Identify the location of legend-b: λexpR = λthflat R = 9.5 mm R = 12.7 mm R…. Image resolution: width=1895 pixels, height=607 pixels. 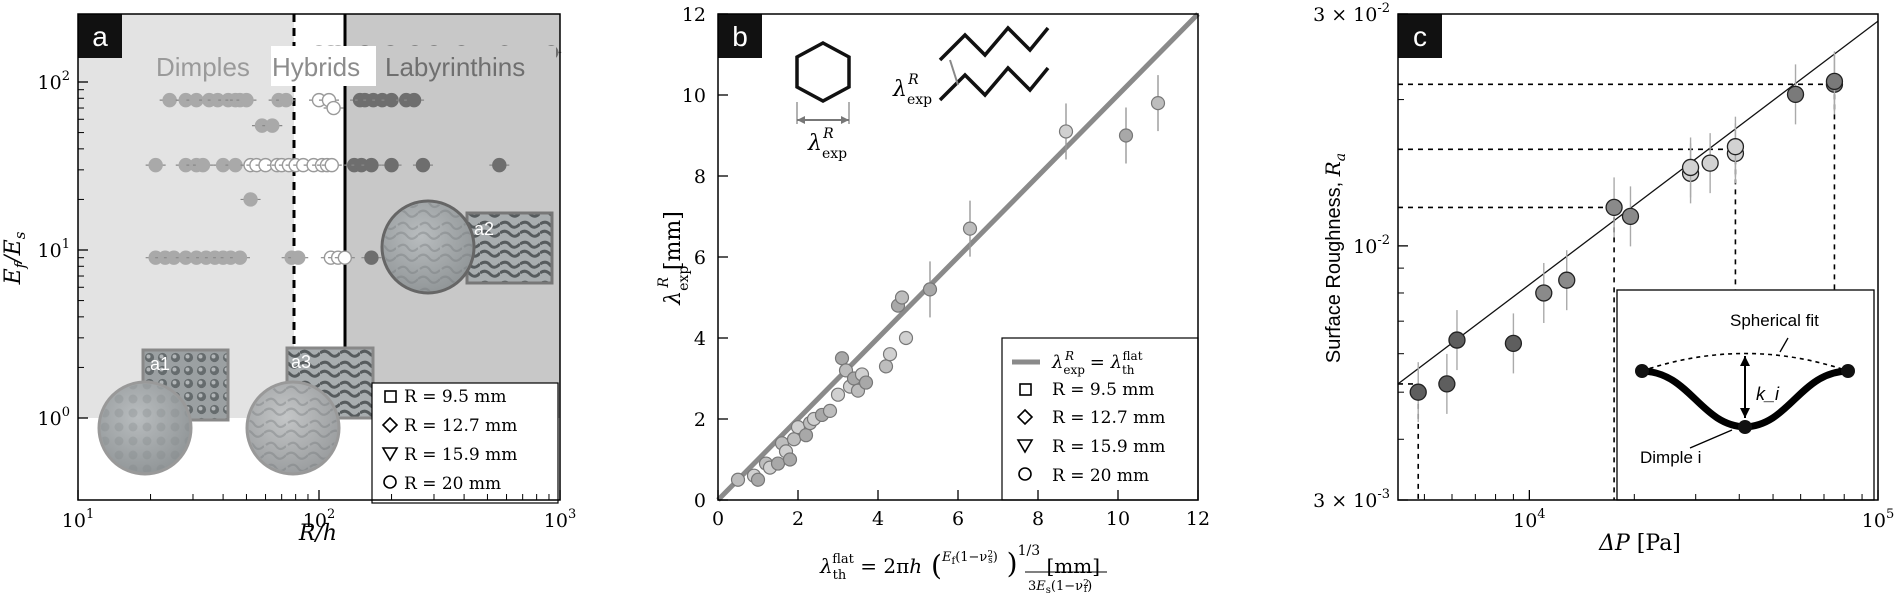
(1100, 419).